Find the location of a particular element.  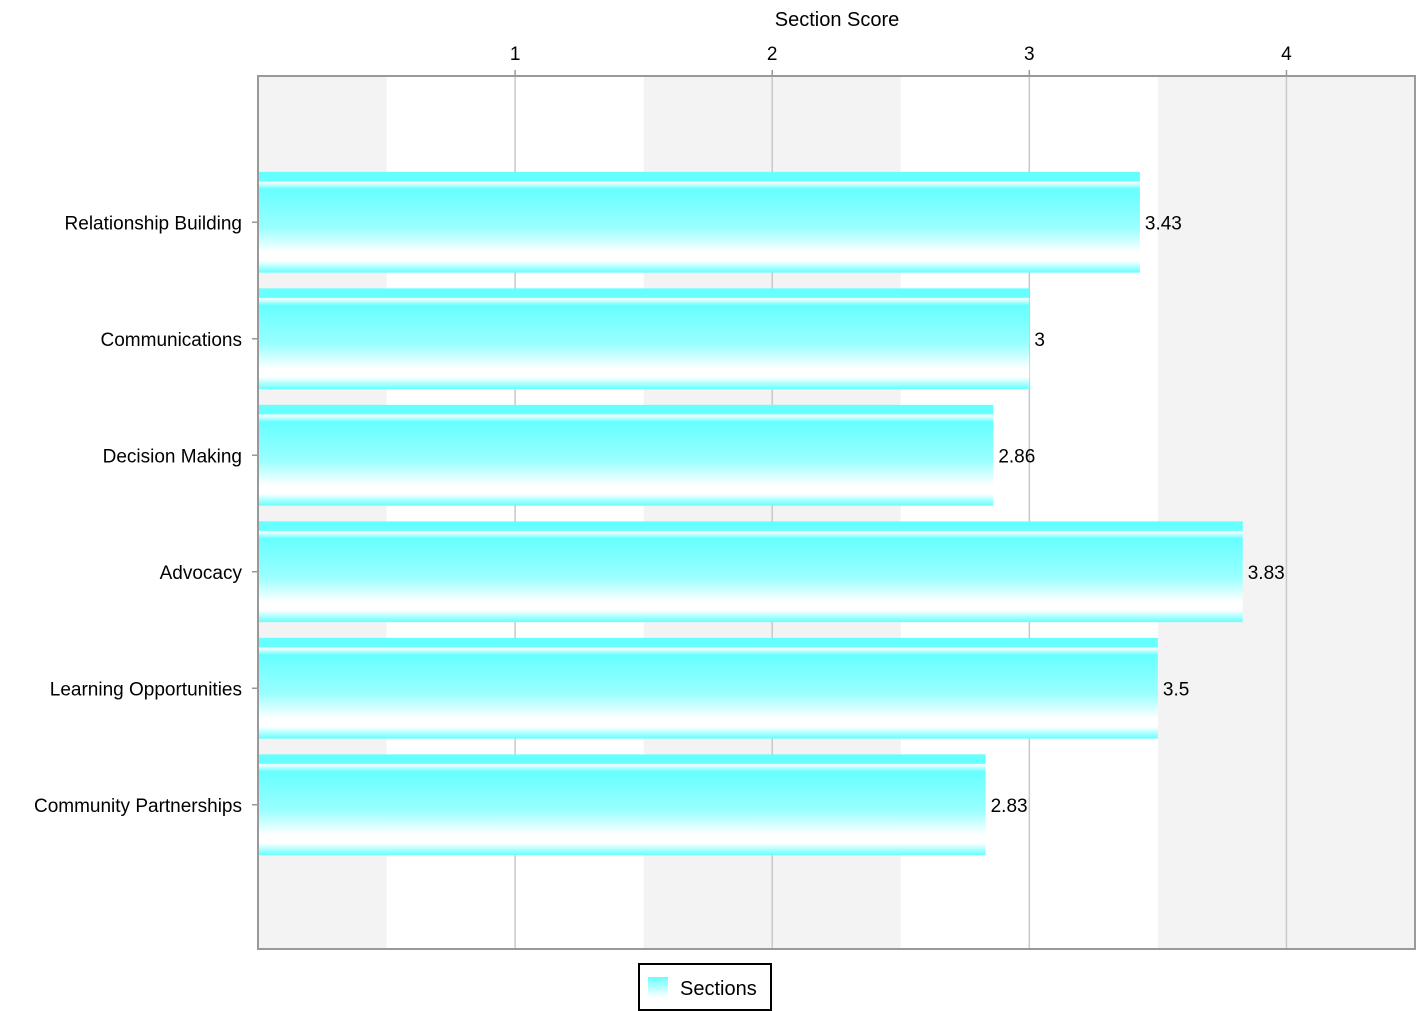

tick-label-1: 1 is located at coordinates (515, 54).